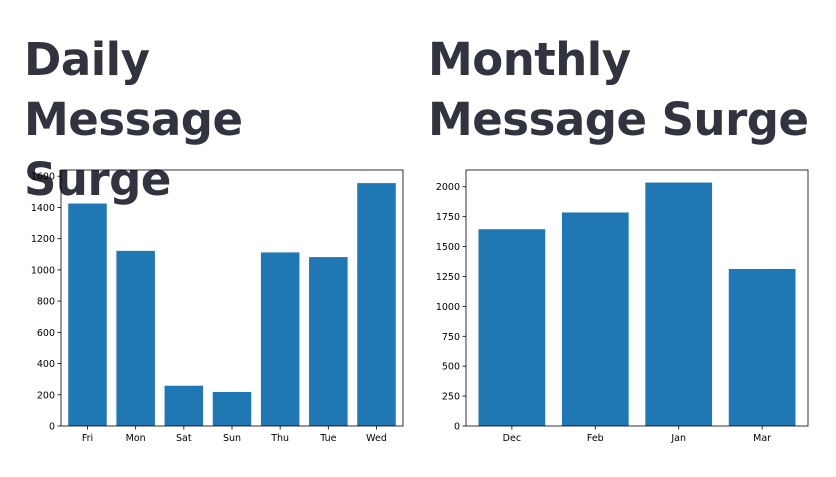 This screenshot has width=836, height=477. What do you see at coordinates (328, 341) in the screenshot?
I see `bar-tue` at bounding box center [328, 341].